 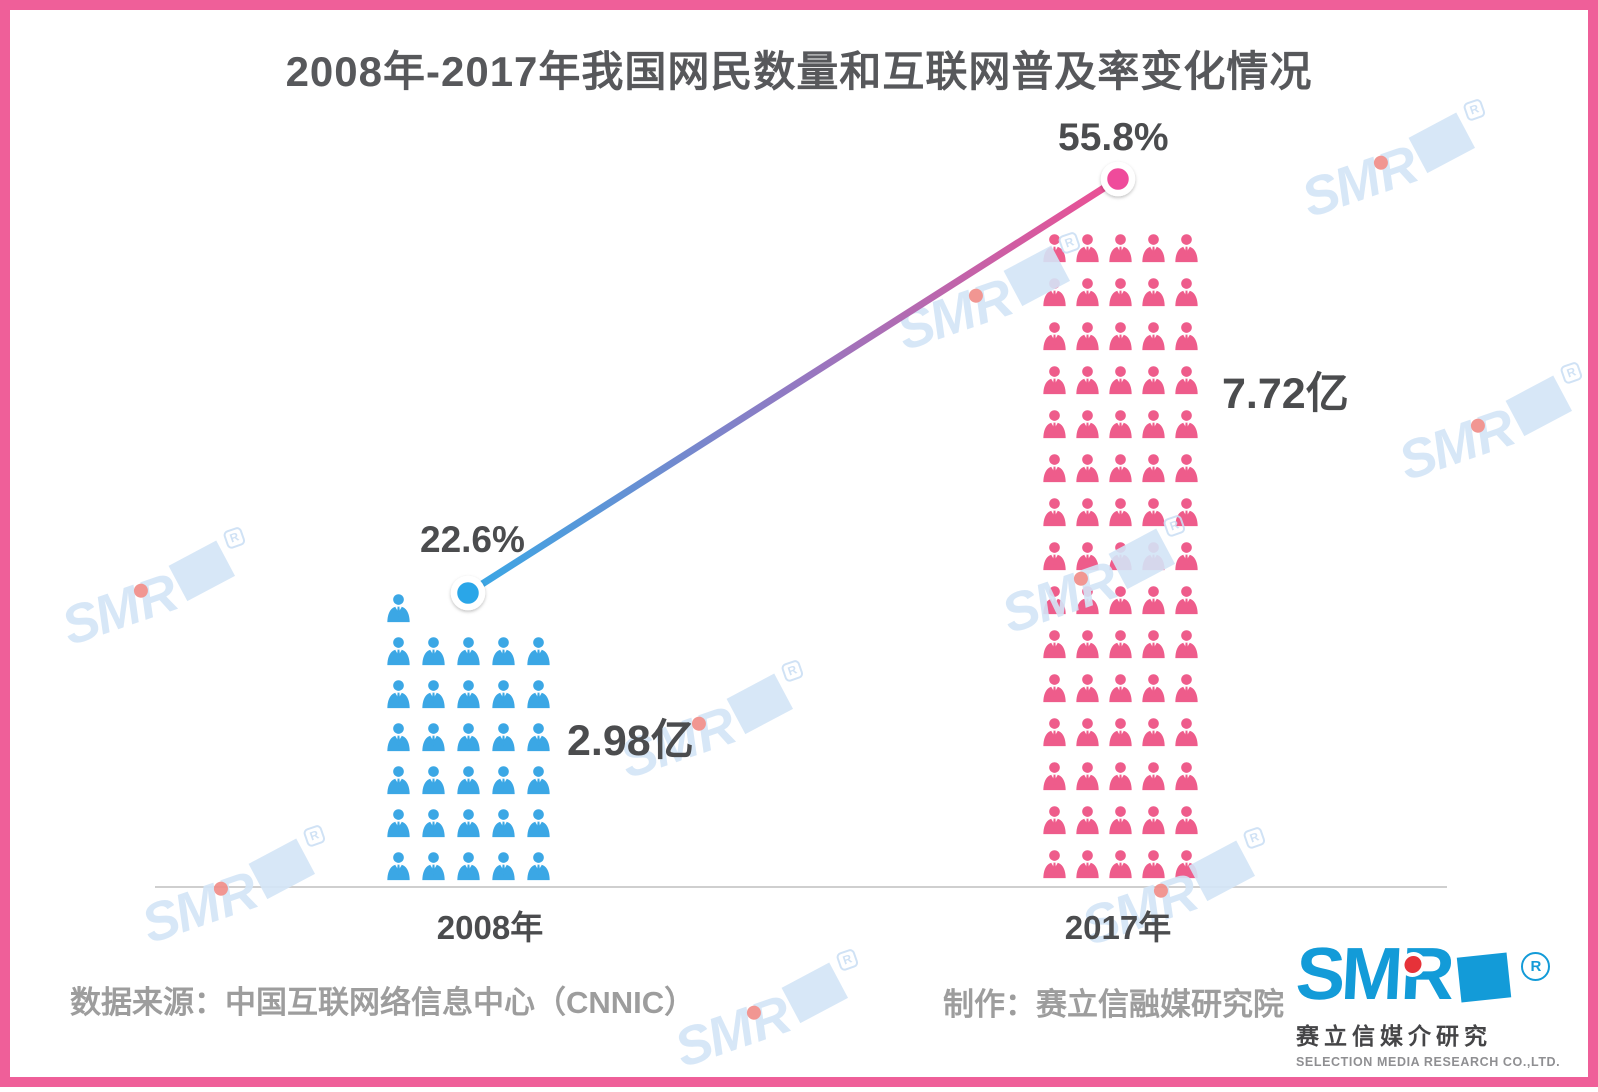 I want to click on penetration-rate-2017-label: 55.8%, so click(x=1113, y=137).